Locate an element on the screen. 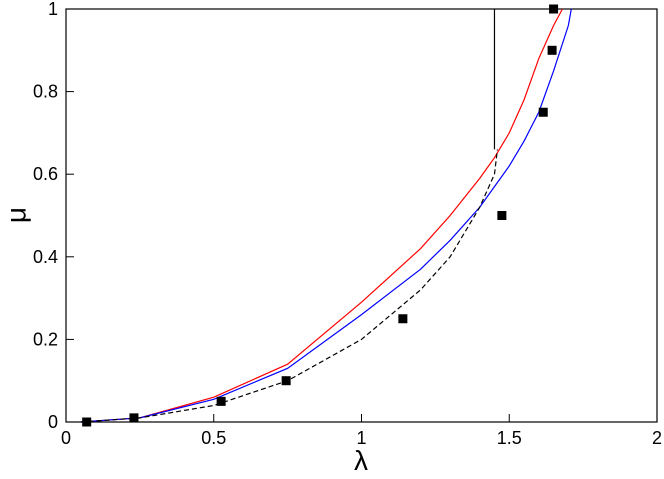 This screenshot has width=664, height=479. x-axis-label: λ is located at coordinates (361, 460).